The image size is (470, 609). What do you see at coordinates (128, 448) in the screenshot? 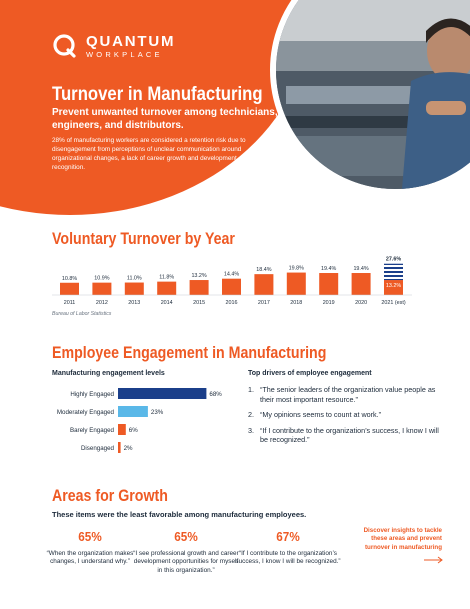
I see `engagement-value-label: 2%` at bounding box center [128, 448].